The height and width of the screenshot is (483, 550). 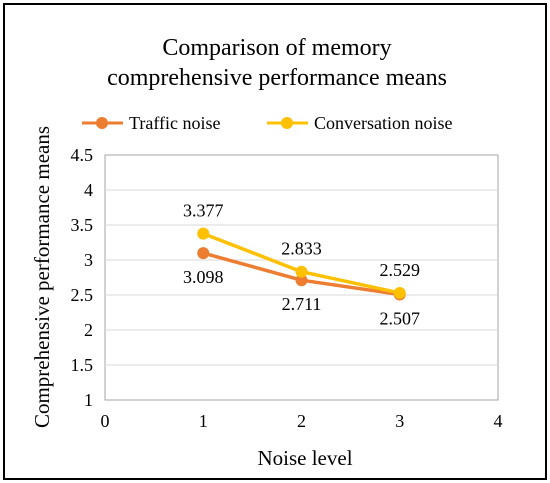 What do you see at coordinates (399, 421) in the screenshot?
I see `x-tick-label: 3` at bounding box center [399, 421].